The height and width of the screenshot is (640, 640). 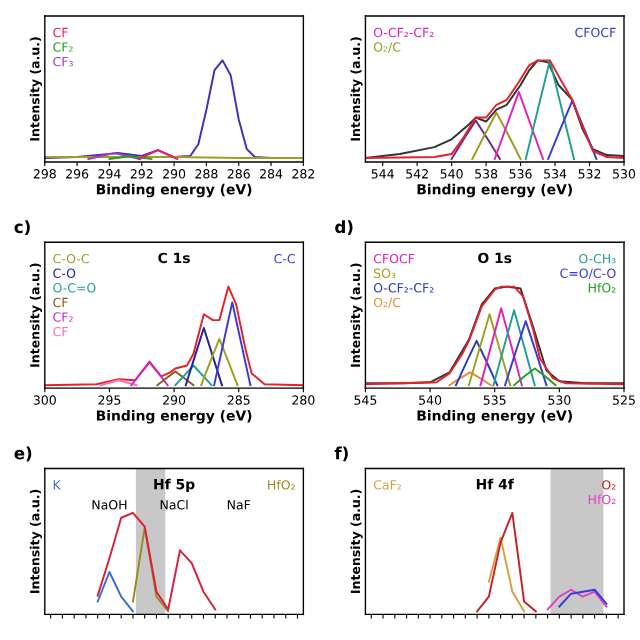 What do you see at coordinates (341, 454) in the screenshot?
I see `chart-subtitle: f)` at bounding box center [341, 454].